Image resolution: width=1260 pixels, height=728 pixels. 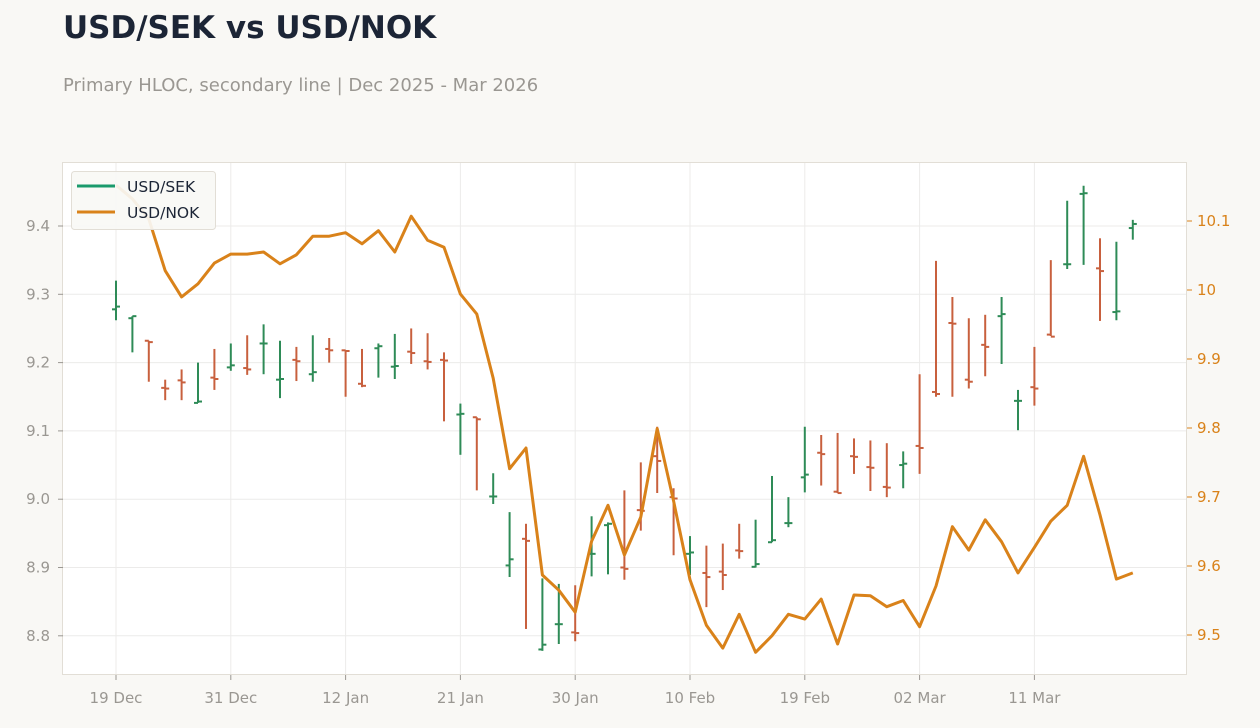 What do you see at coordinates (1209, 497) in the screenshot?
I see `right-tick-label: 9.7` at bounding box center [1209, 497].